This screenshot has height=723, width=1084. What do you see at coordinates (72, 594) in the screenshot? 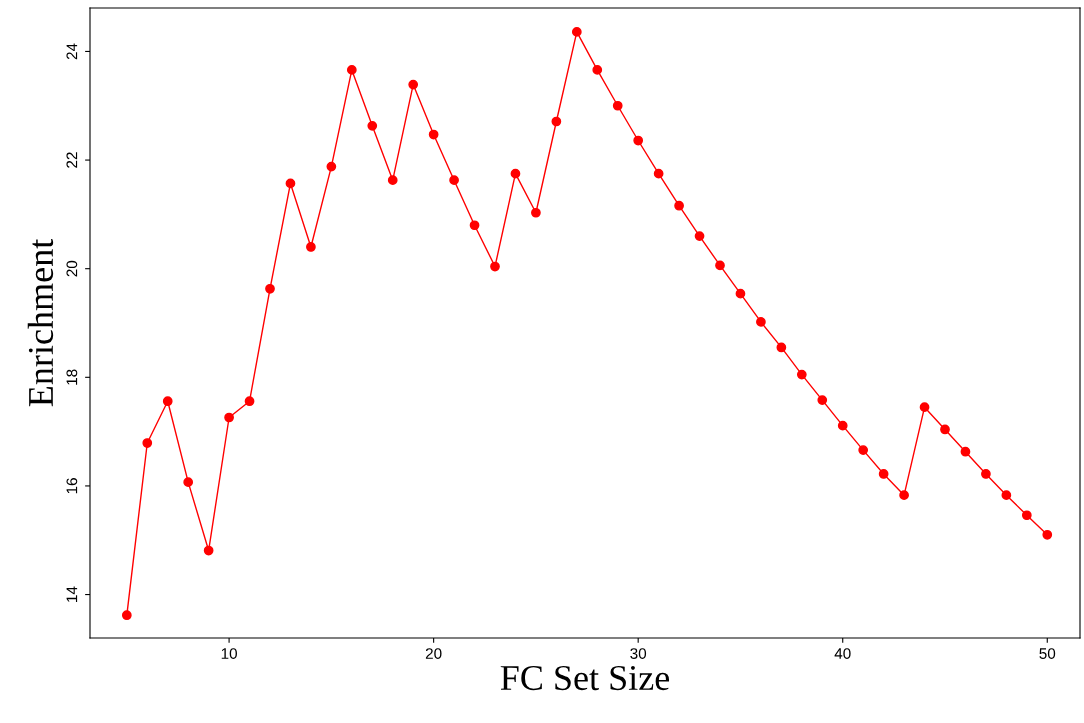
I see `y-tick-label: 14` at bounding box center [72, 594].